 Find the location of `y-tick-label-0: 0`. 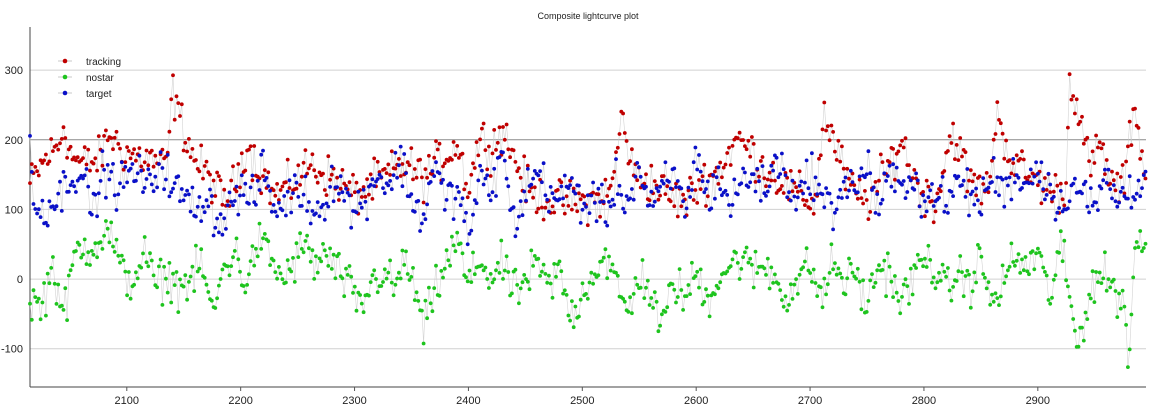

y-tick-label-0: 0 is located at coordinates (20, 280).